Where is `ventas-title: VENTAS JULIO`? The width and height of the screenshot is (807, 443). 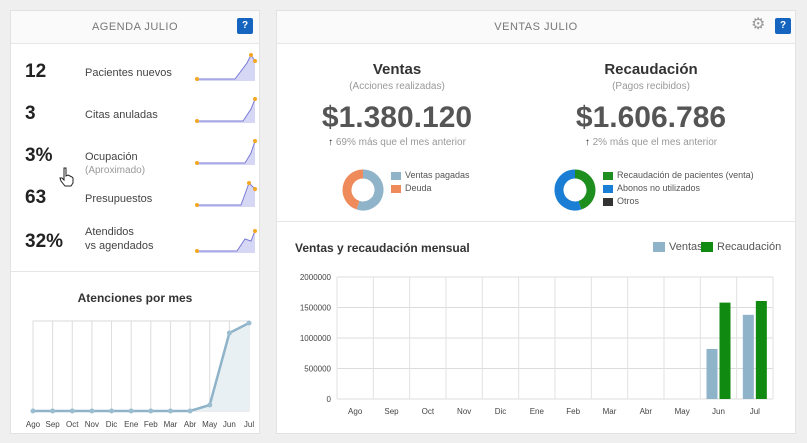
ventas-title: VENTAS JULIO is located at coordinates (536, 27).